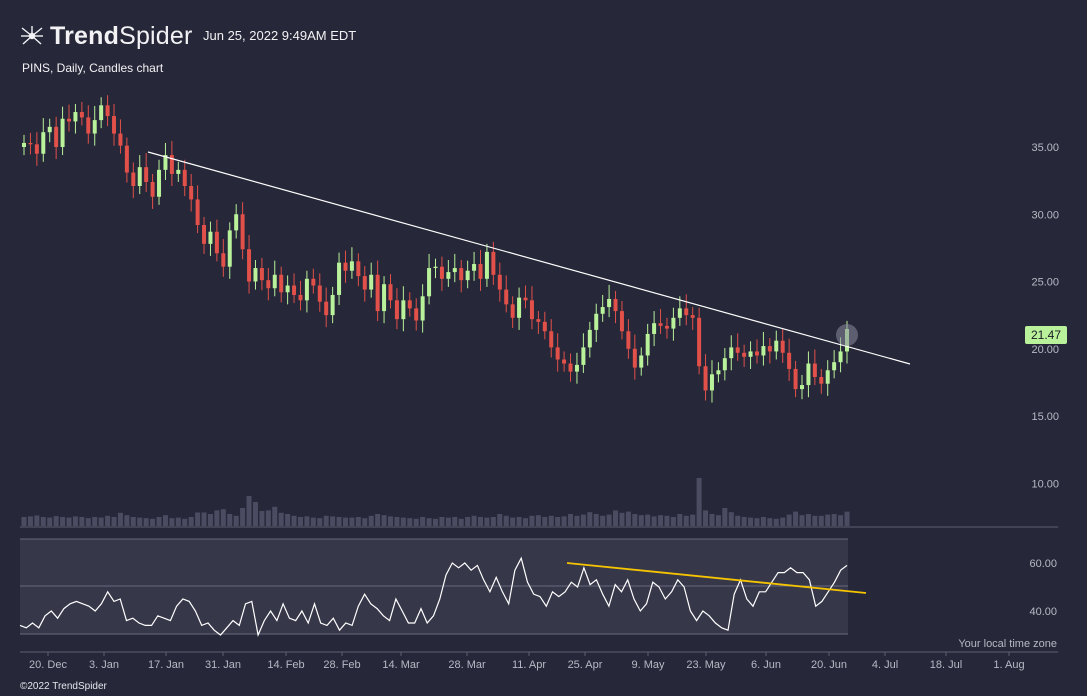 The height and width of the screenshot is (696, 1087). Describe the element at coordinates (847, 335) in the screenshot. I see `last-price-marker` at that location.